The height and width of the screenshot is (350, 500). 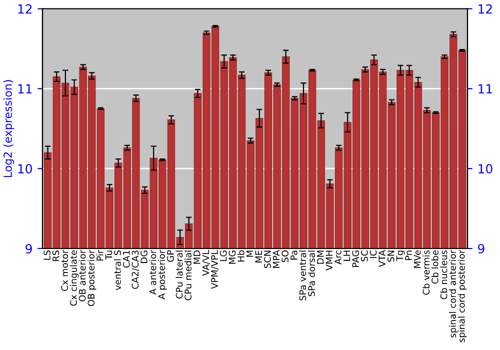 I want to click on x-tick-label: LH, so click(x=346, y=255).